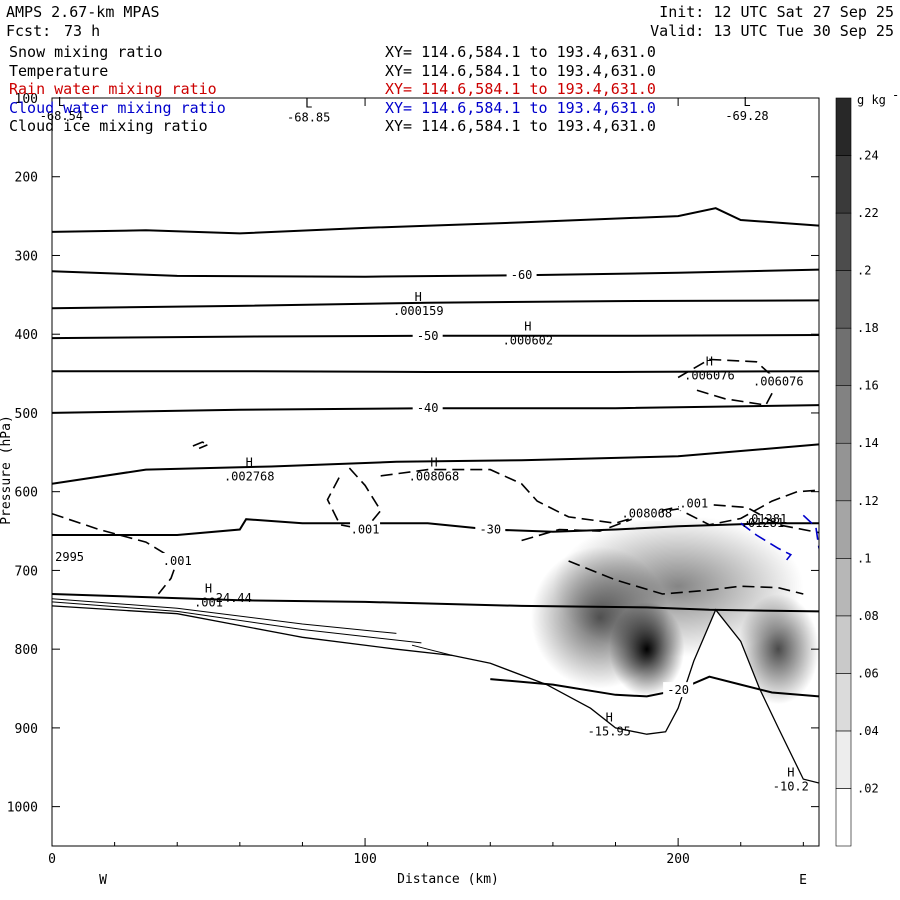 The image size is (900, 900). Describe the element at coordinates (746, 116) in the screenshot. I see `extremum-value: -69.28` at that location.